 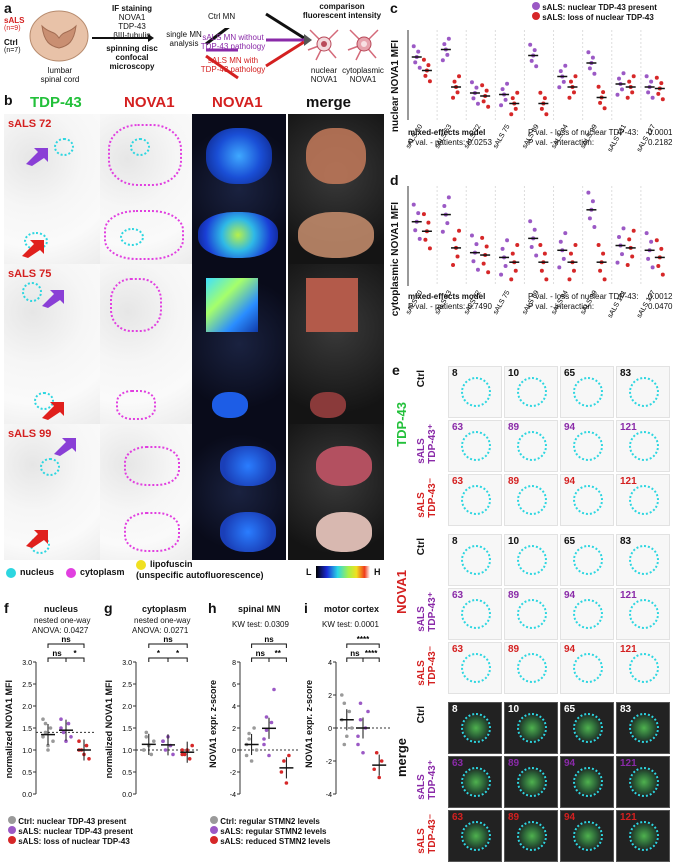 I want to click on merge-signal, so click(x=588, y=728).